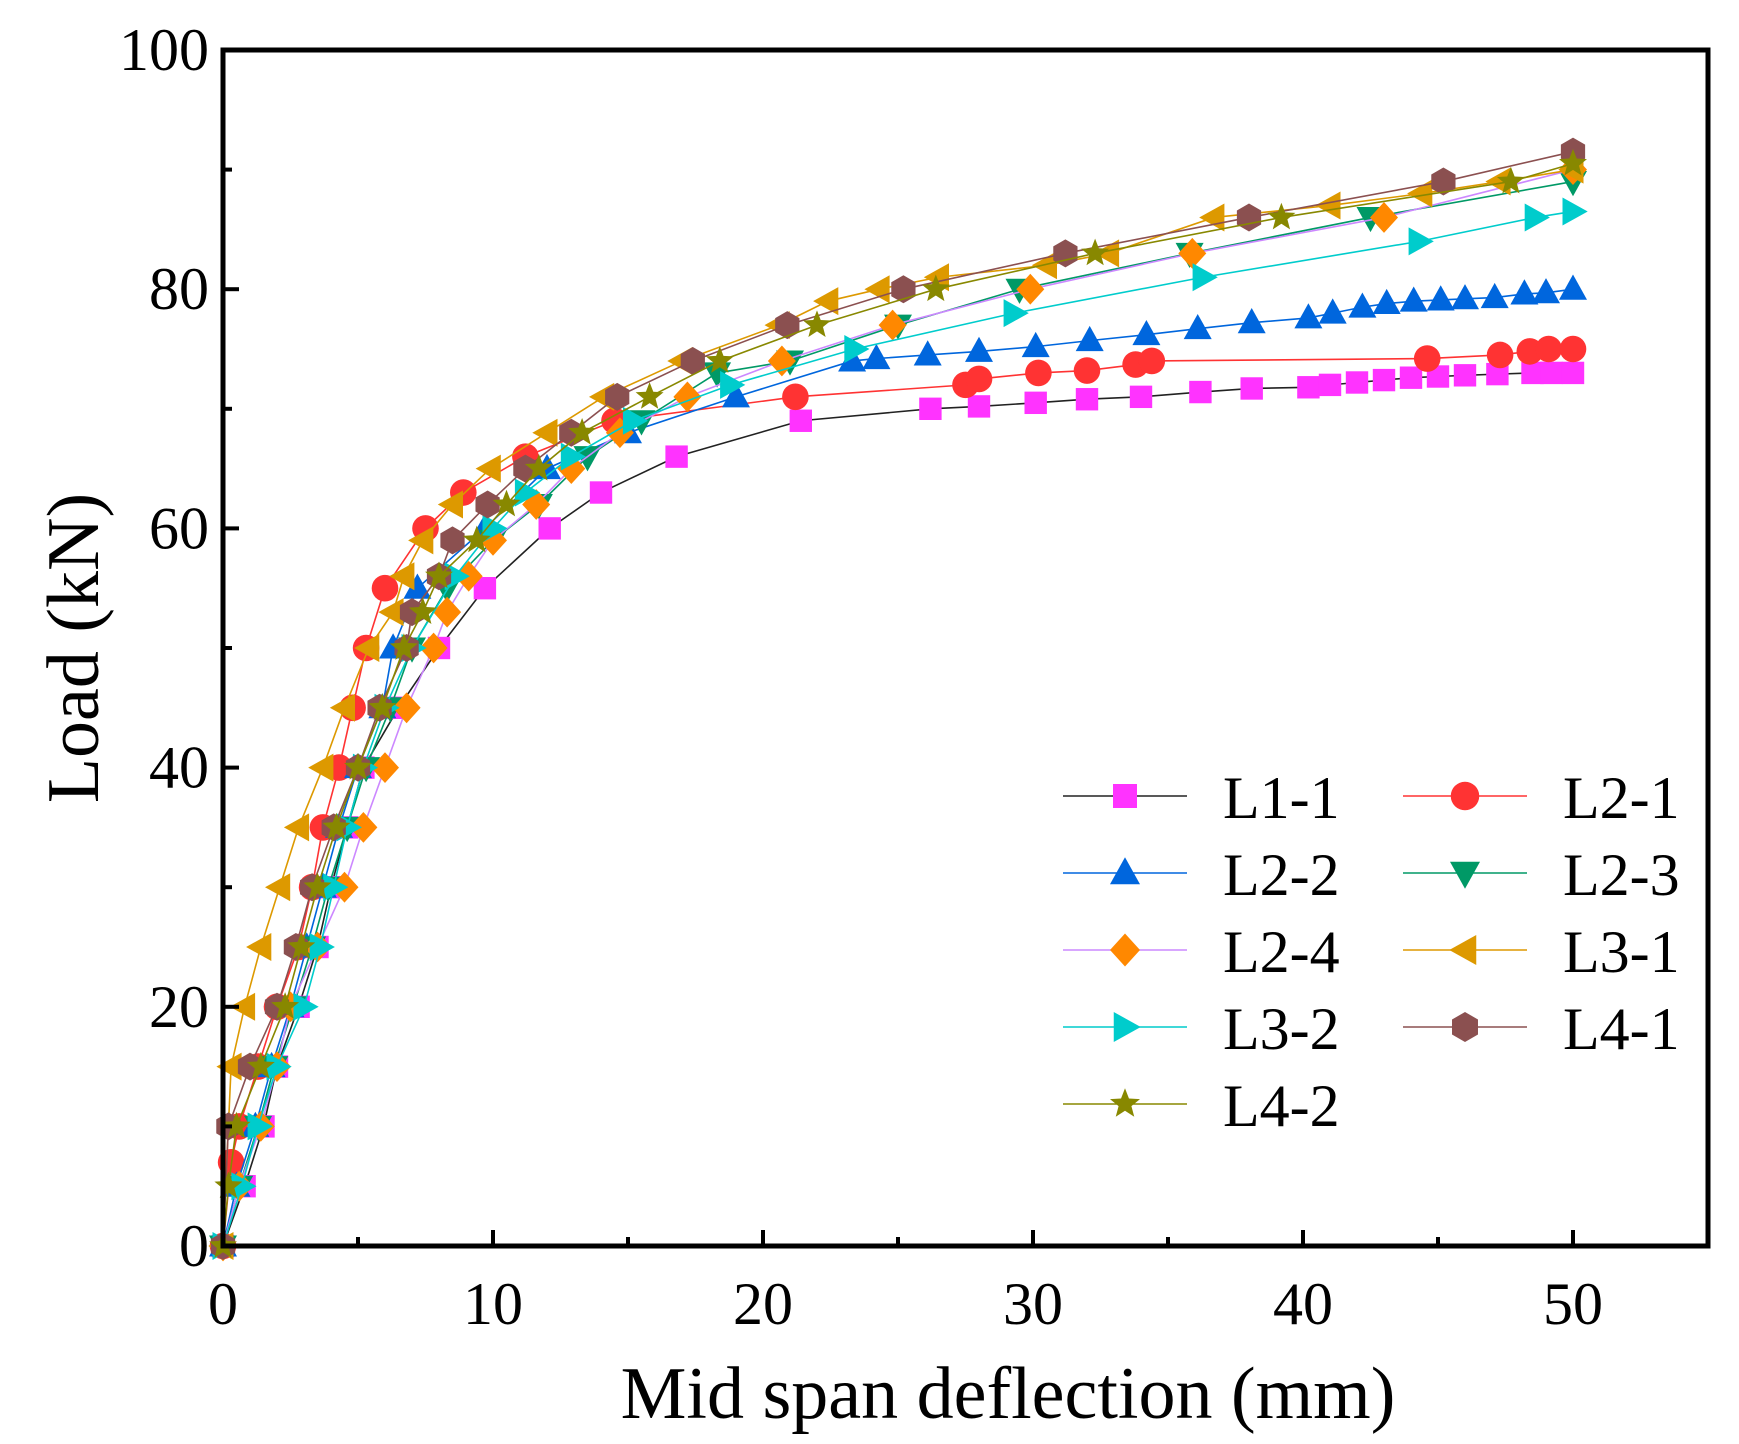 The width and height of the screenshot is (1739, 1444). What do you see at coordinates (1281, 1029) in the screenshot?
I see `legend-label: L3-2` at bounding box center [1281, 1029].